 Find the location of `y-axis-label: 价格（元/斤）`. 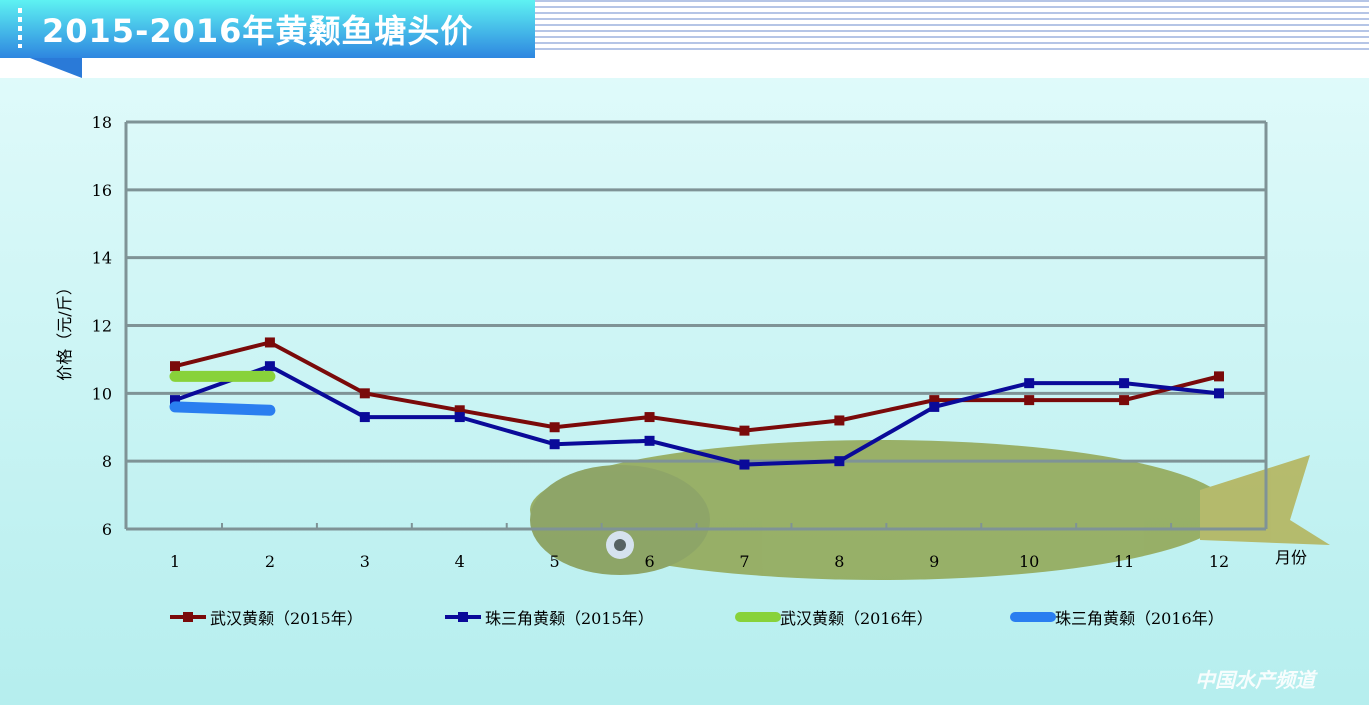

y-axis-label: 价格（元/斤） is located at coordinates (64, 329).